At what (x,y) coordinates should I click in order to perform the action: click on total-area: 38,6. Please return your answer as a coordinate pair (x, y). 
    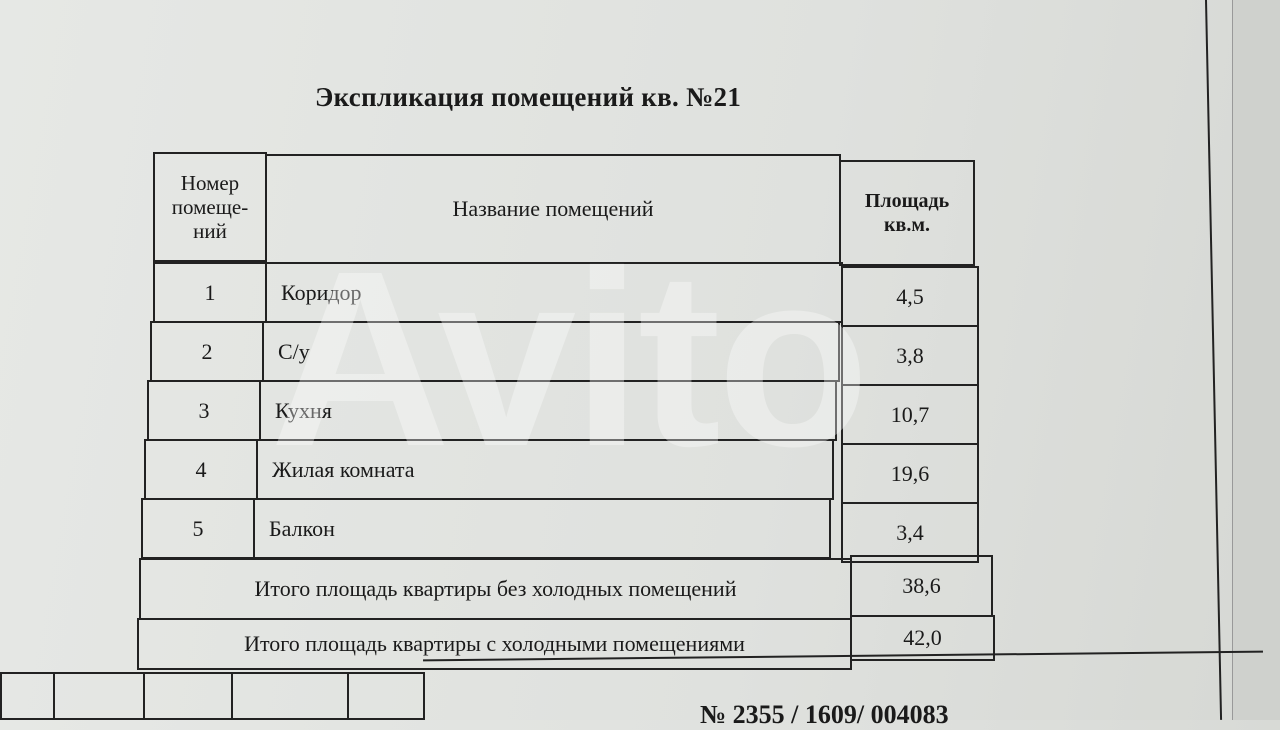
    Looking at the image, I should click on (921, 586).